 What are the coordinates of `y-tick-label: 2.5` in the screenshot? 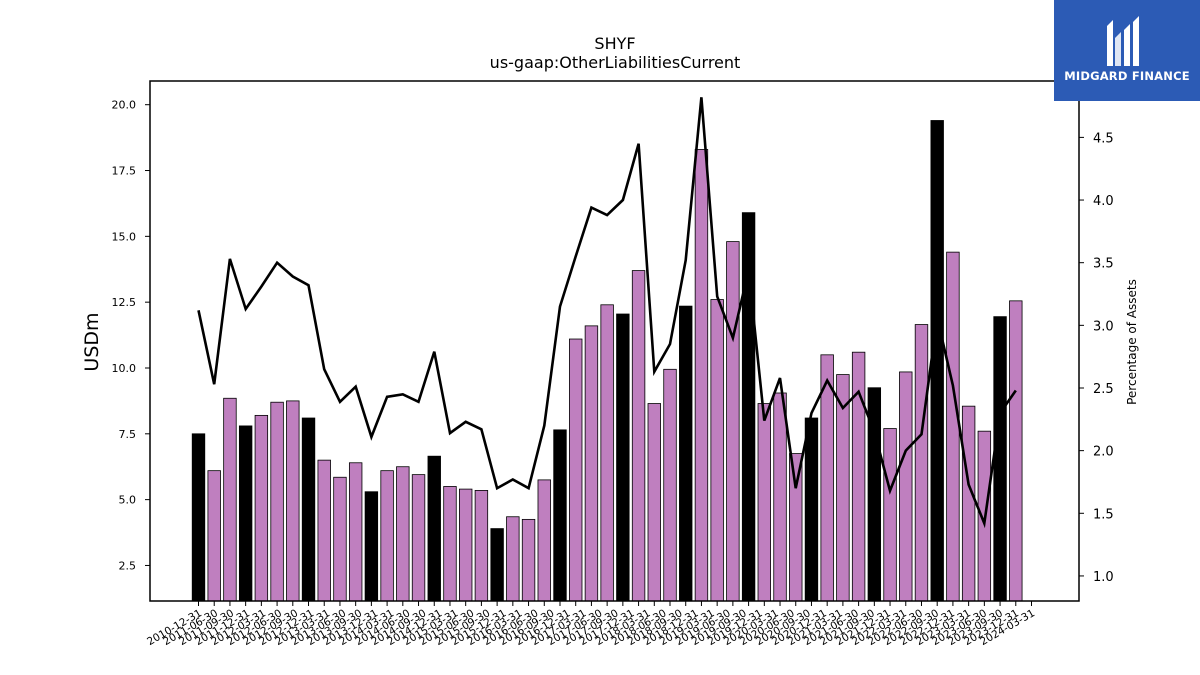 It's located at (128, 565).